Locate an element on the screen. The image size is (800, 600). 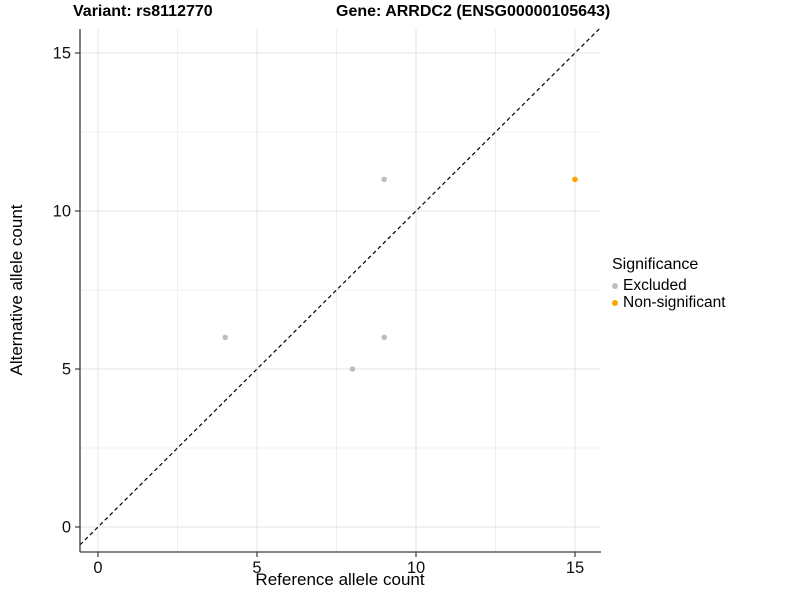
y-tick-label: 5 is located at coordinates (66, 370).